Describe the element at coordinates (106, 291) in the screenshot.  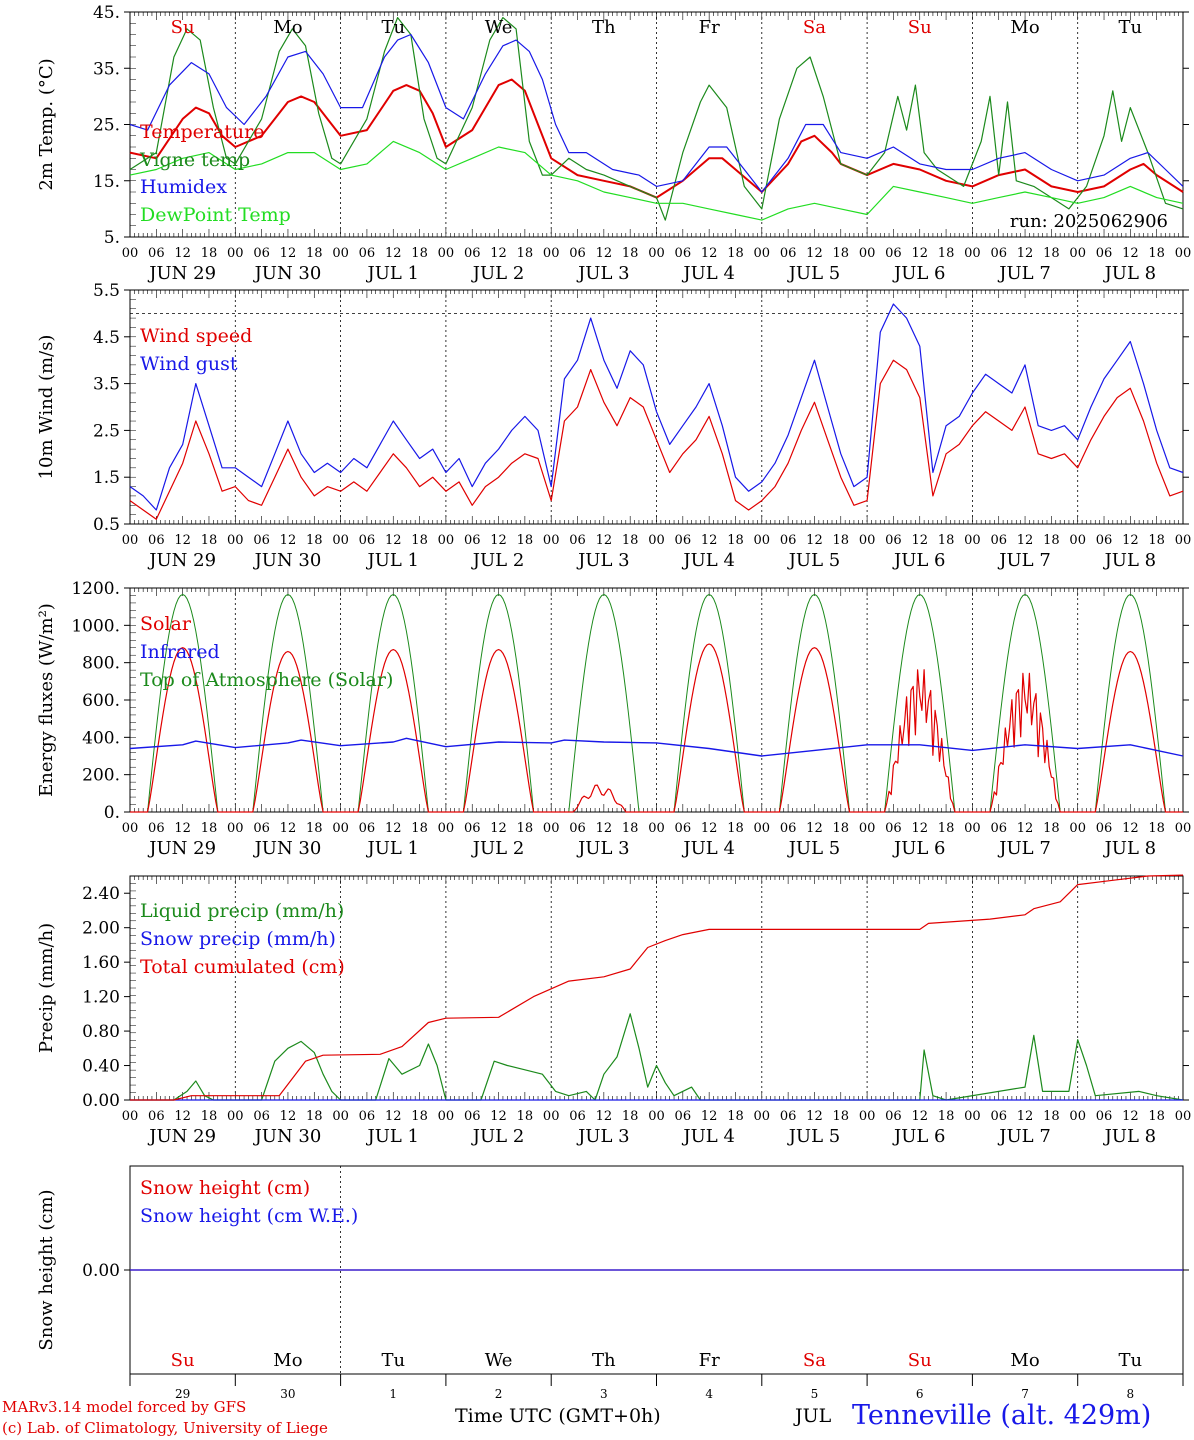
I see `y-tick-label: 5.5` at that location.